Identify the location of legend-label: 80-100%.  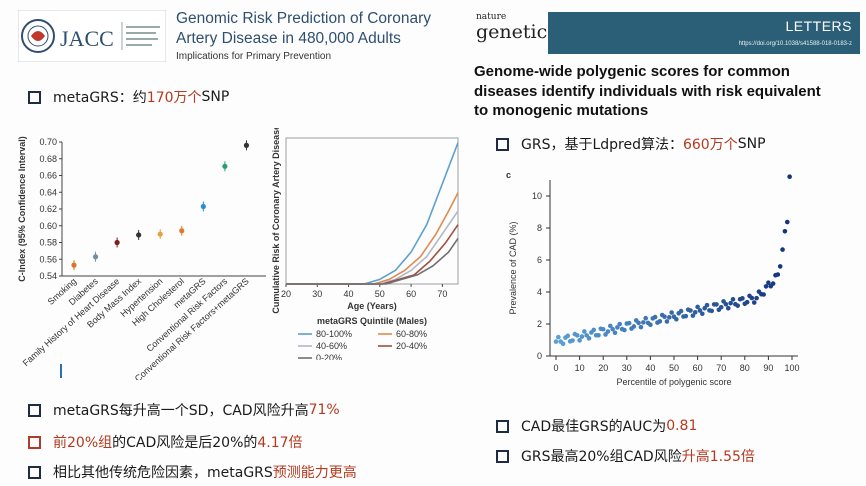
(334, 334).